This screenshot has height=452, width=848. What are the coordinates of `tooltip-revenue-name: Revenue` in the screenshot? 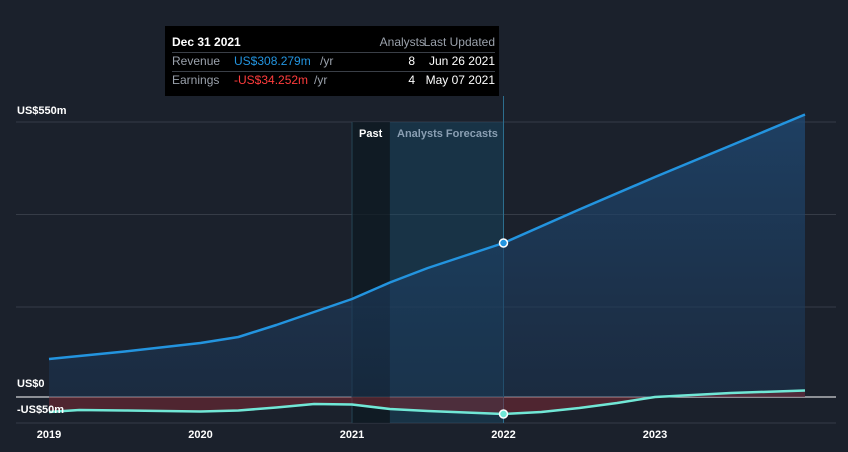 It's located at (196, 61).